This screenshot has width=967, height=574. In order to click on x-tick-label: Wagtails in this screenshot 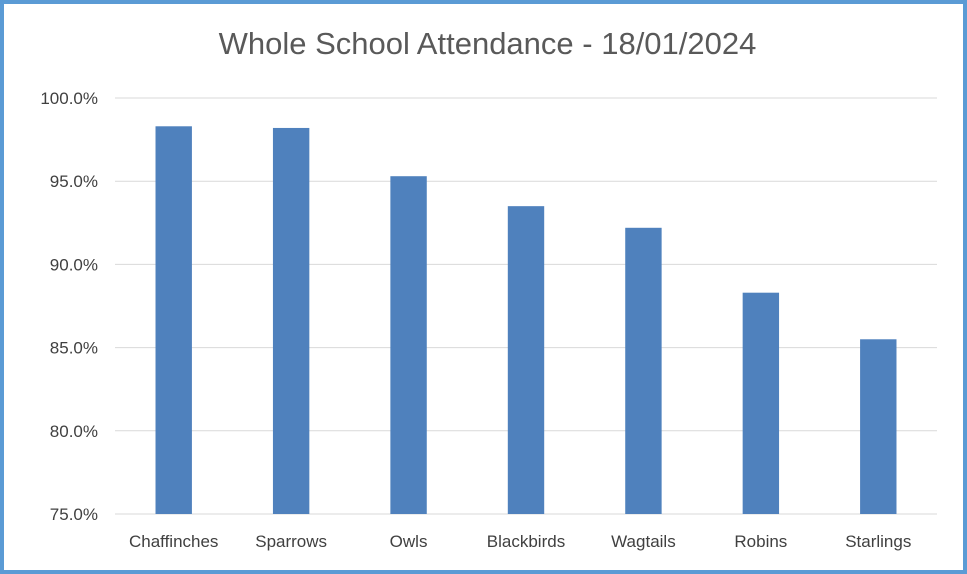, I will do `click(643, 541)`.